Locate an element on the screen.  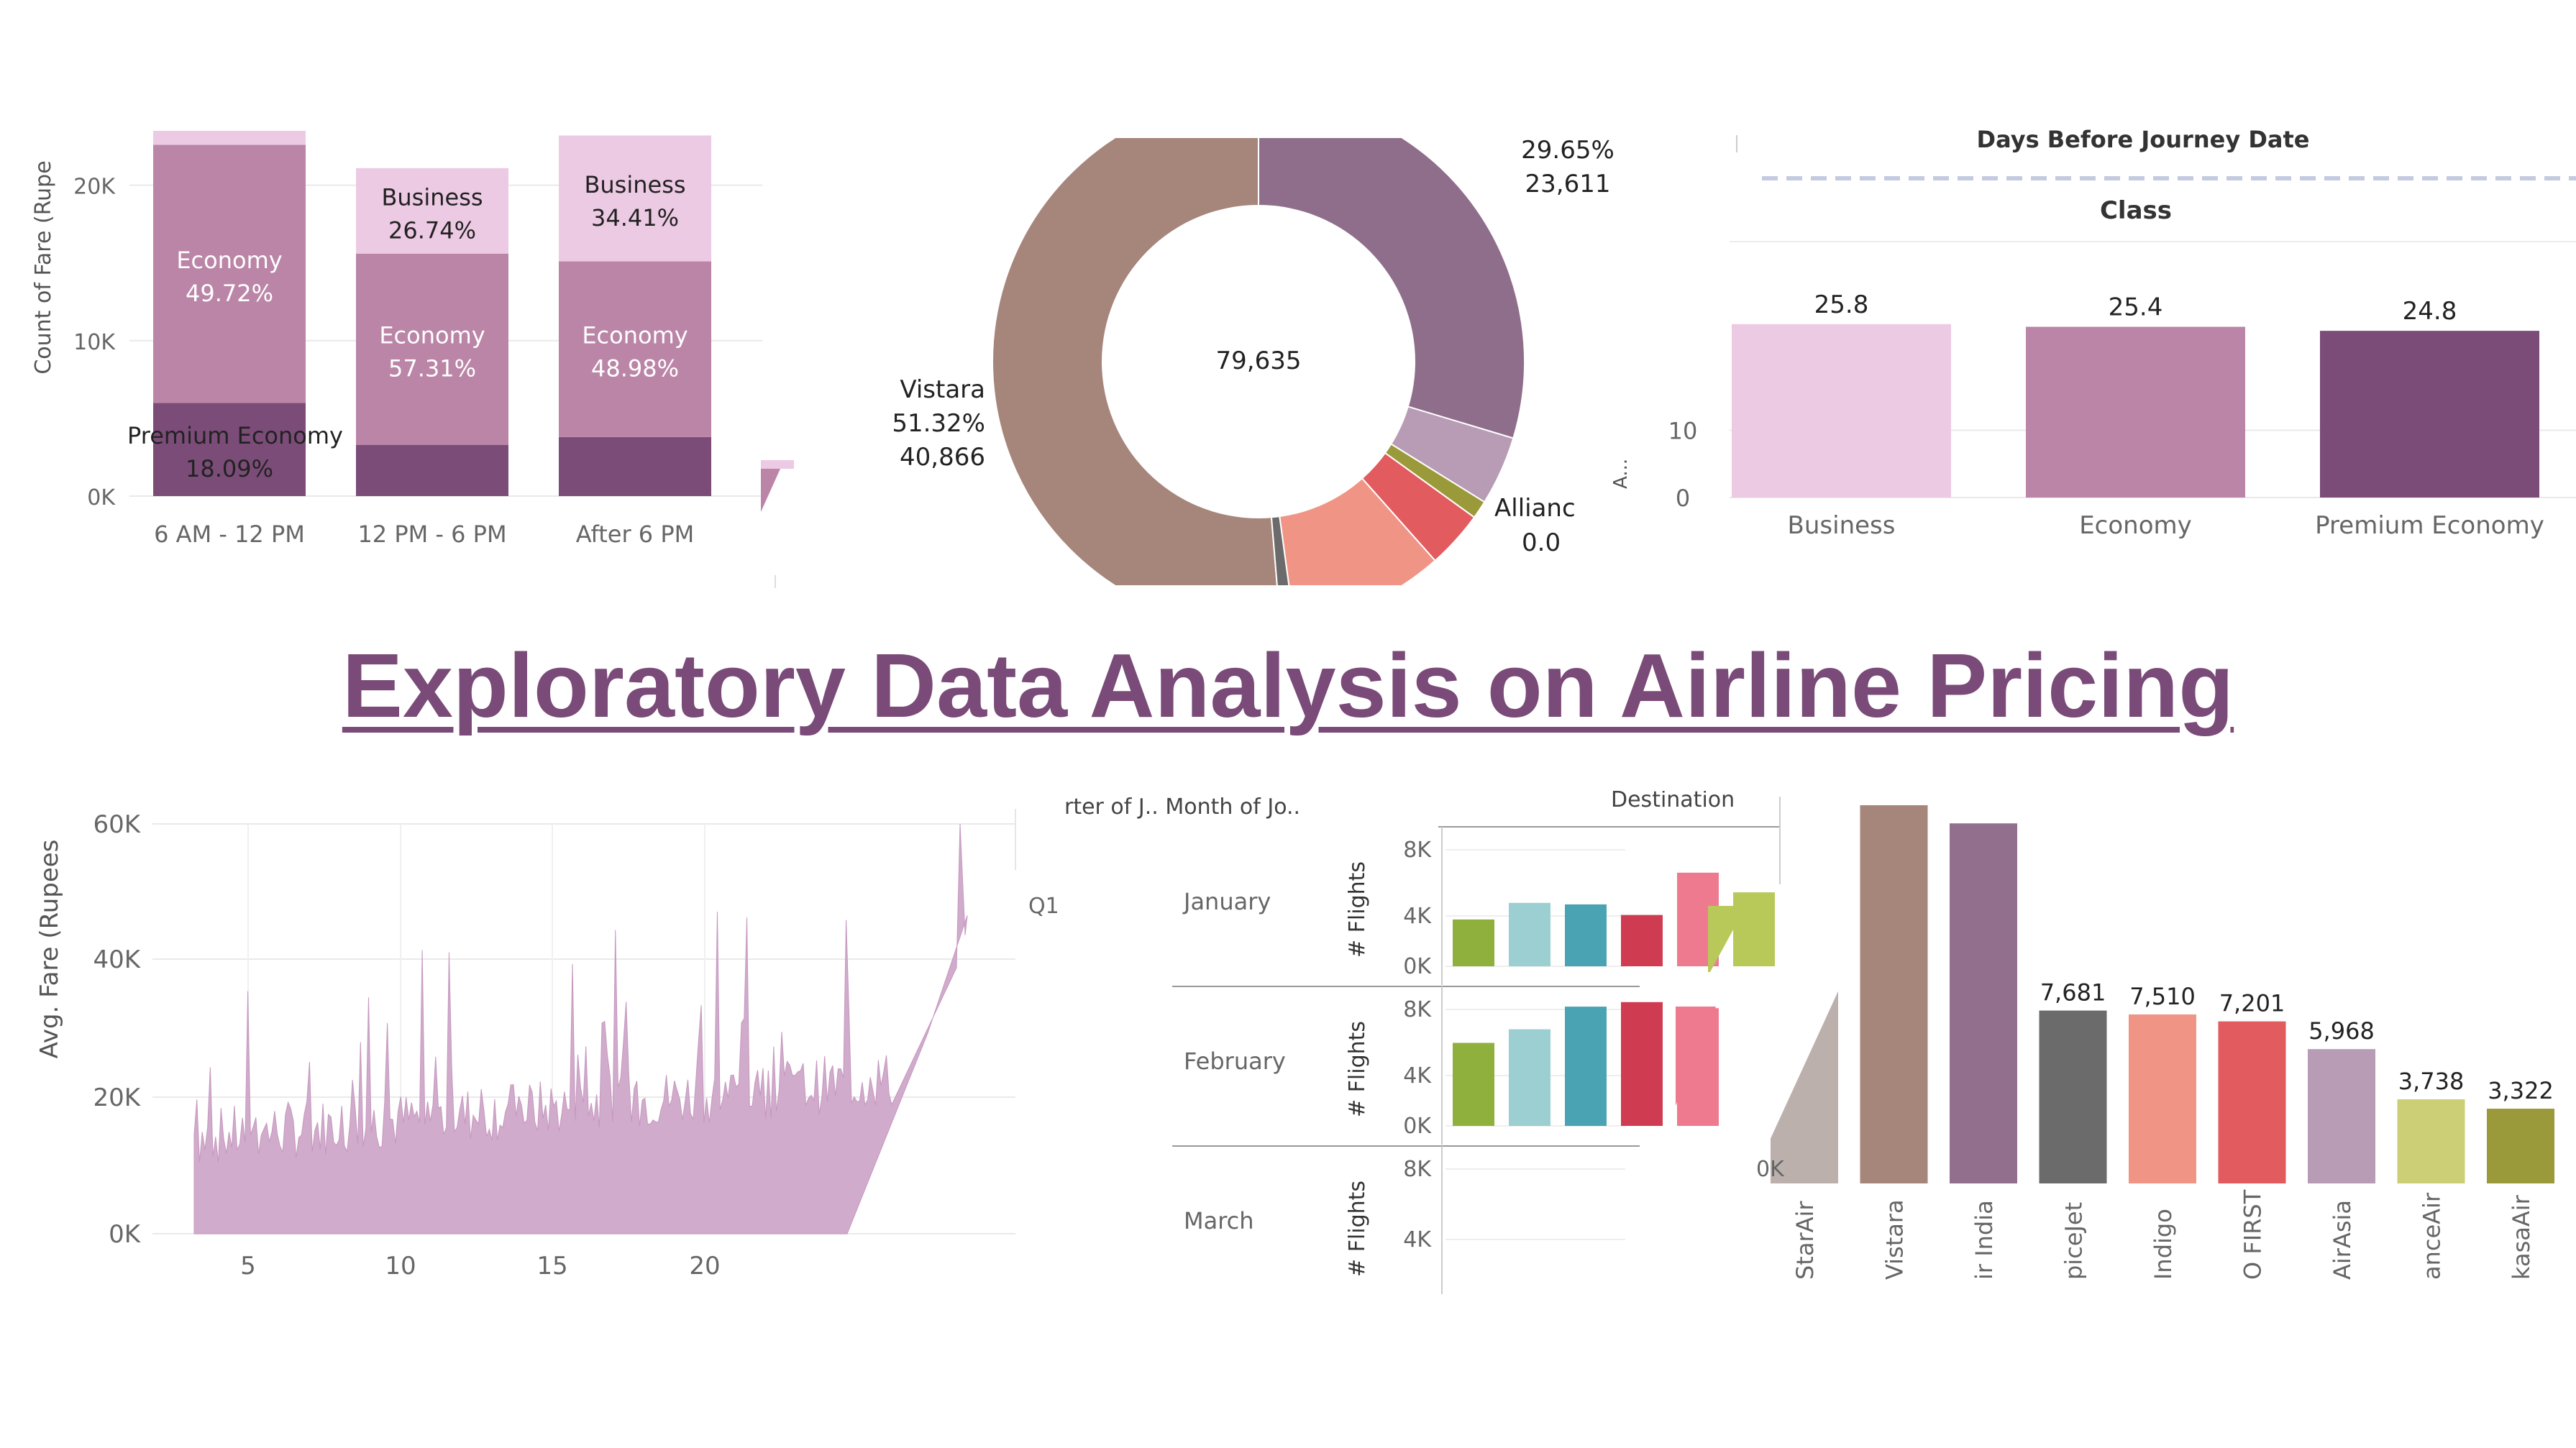
c4-area-series is located at coordinates (580, 1028).